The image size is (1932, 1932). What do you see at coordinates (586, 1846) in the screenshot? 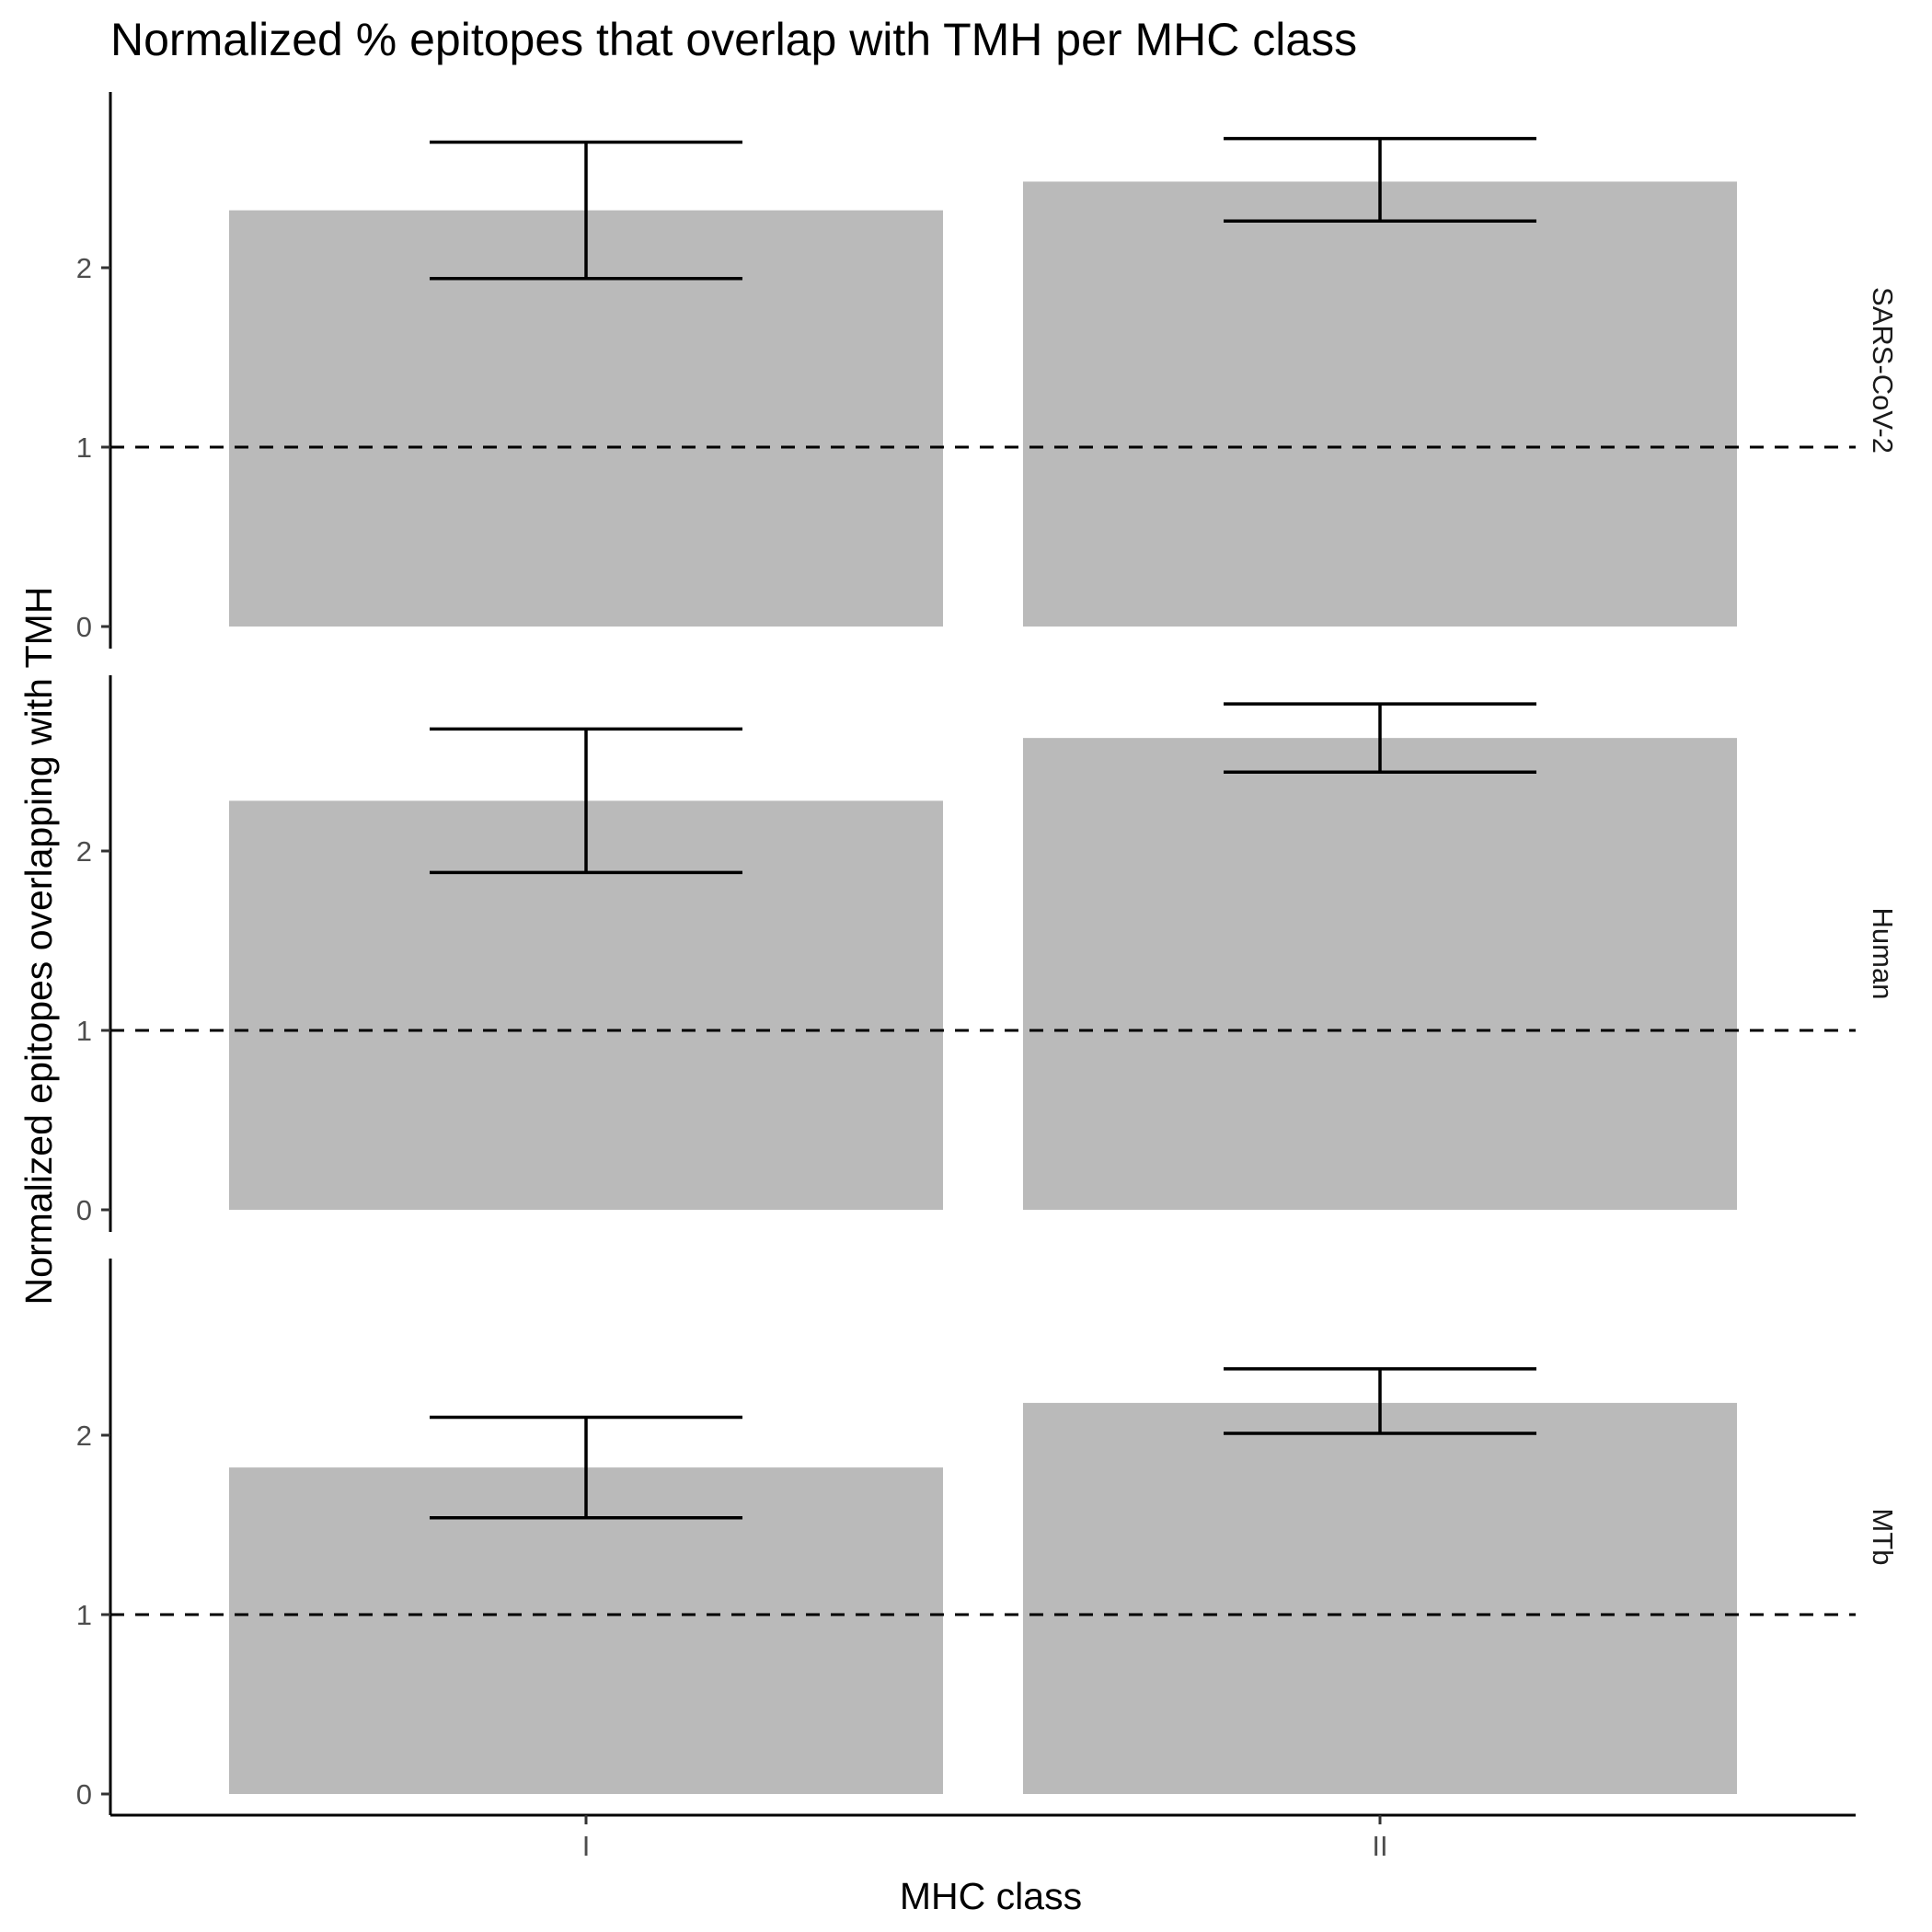
I see `x-tick-label: I` at bounding box center [586, 1846].